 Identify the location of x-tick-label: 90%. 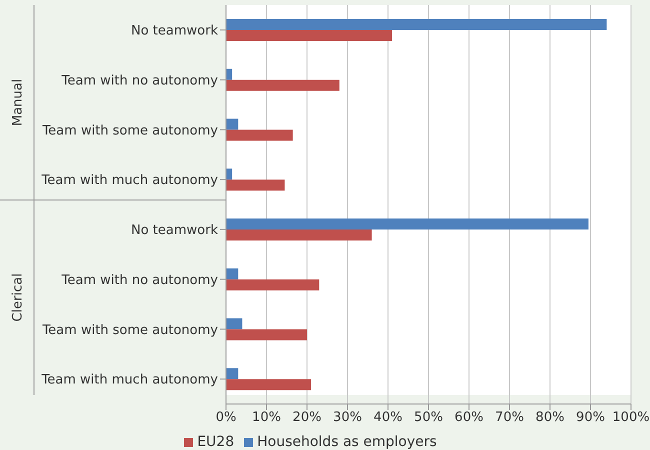
(590, 418).